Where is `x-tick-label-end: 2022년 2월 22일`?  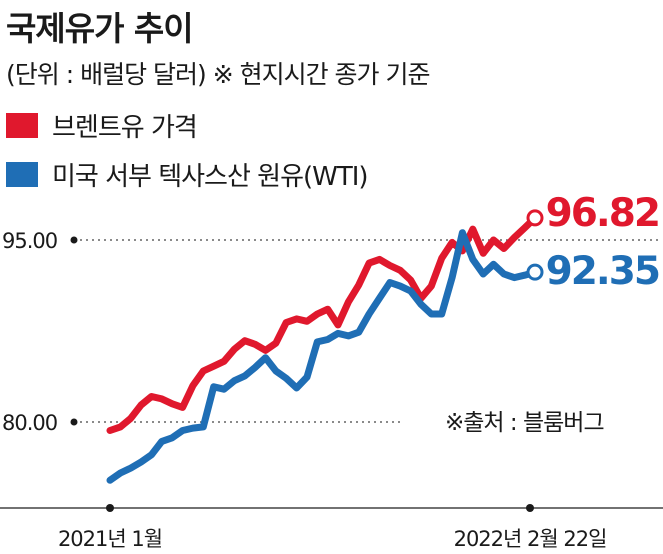 x-tick-label-end: 2022년 2월 22일 is located at coordinates (530, 539).